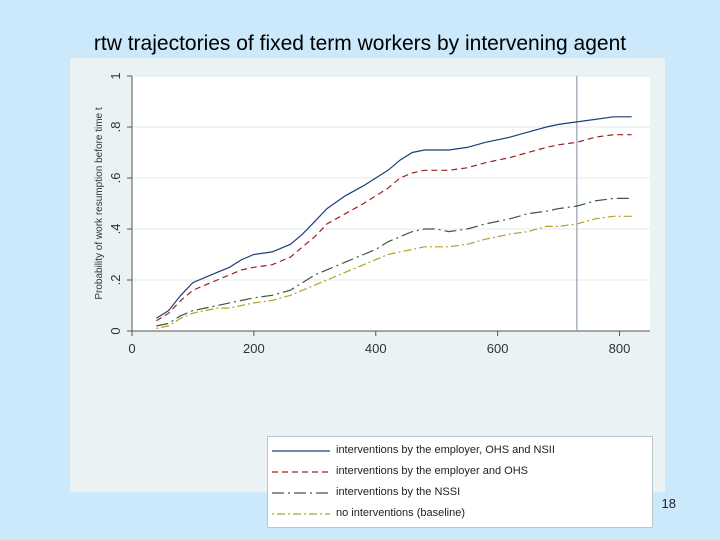 The height and width of the screenshot is (540, 720). Describe the element at coordinates (115, 127) in the screenshot. I see `y-tick-label: .8` at that location.